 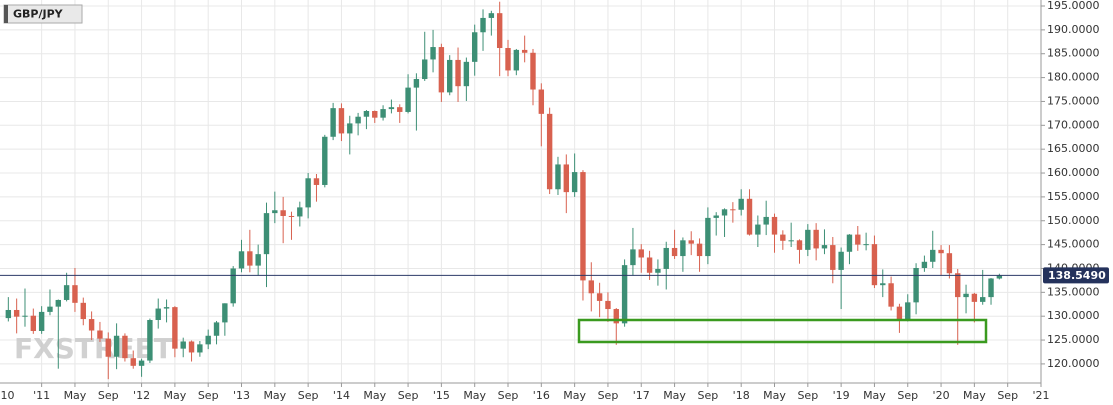 What do you see at coordinates (782, 331) in the screenshot?
I see `support-zone` at bounding box center [782, 331].